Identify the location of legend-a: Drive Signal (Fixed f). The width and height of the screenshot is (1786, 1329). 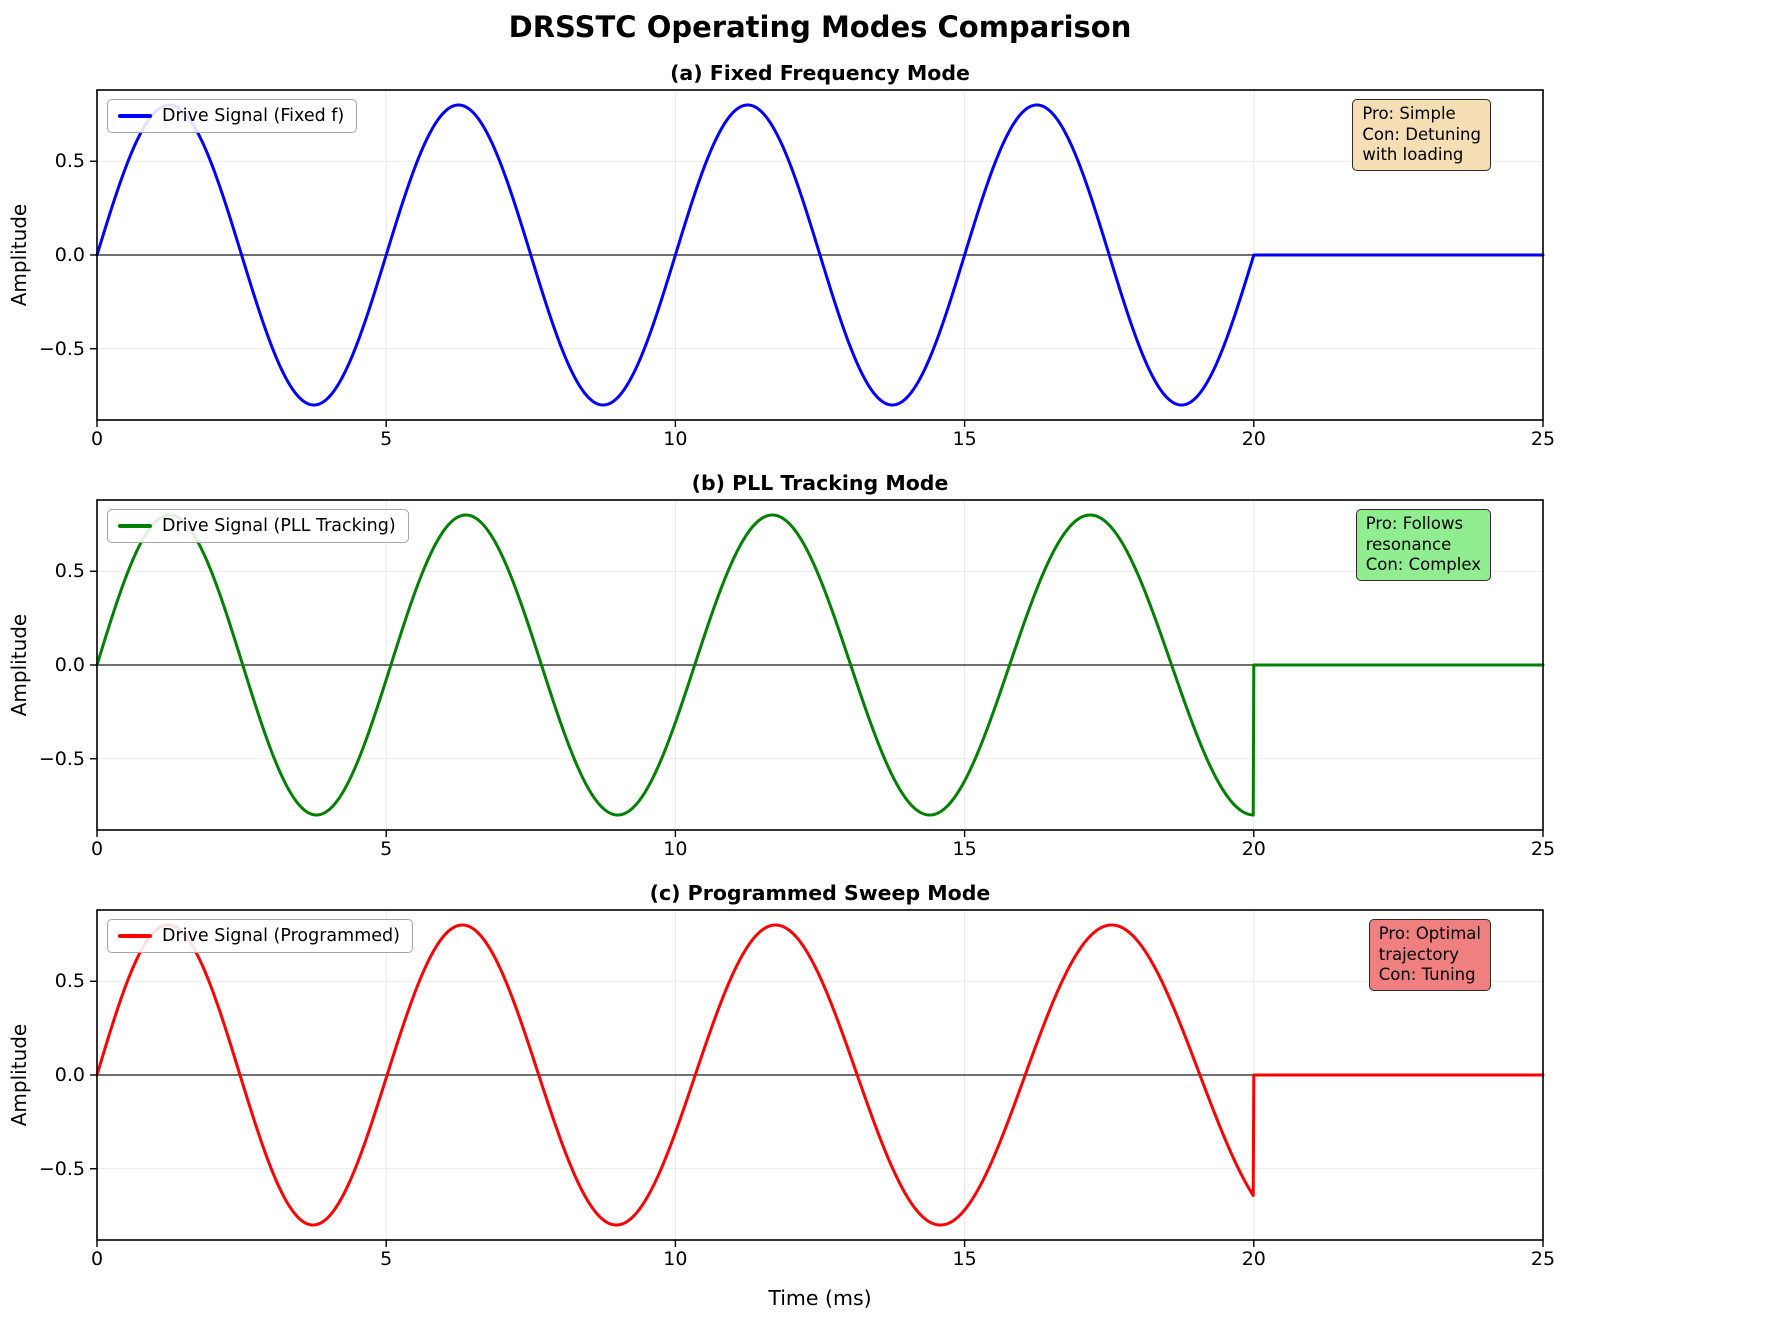
(232, 116).